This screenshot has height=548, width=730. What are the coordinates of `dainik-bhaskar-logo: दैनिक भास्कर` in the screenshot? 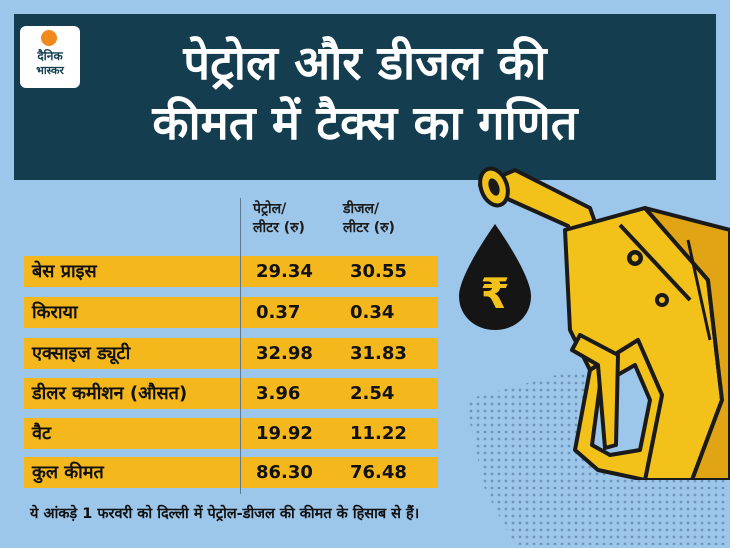 It's located at (50, 57).